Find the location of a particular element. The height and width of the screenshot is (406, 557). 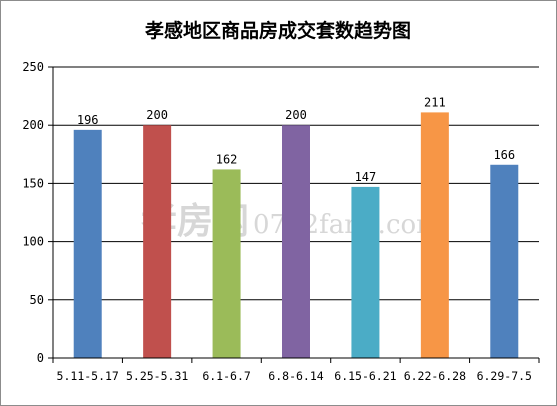

x-tick-label: 6.1-6.7 is located at coordinates (226, 376).